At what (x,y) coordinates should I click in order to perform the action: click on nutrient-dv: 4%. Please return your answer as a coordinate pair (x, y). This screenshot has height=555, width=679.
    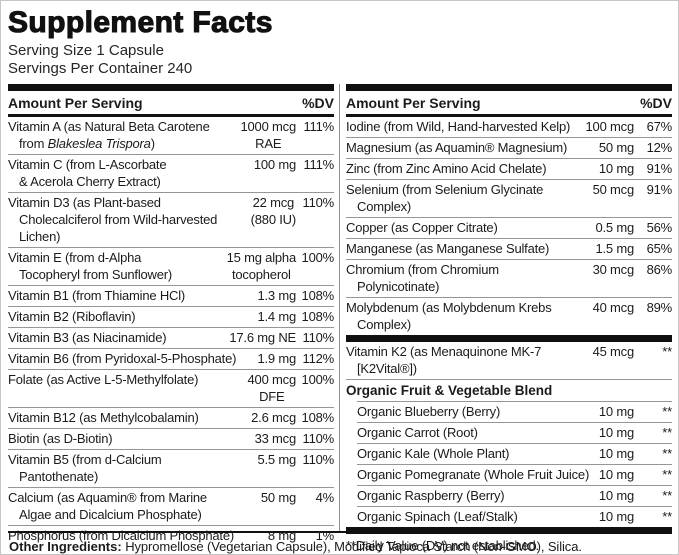
    Looking at the image, I should click on (325, 497).